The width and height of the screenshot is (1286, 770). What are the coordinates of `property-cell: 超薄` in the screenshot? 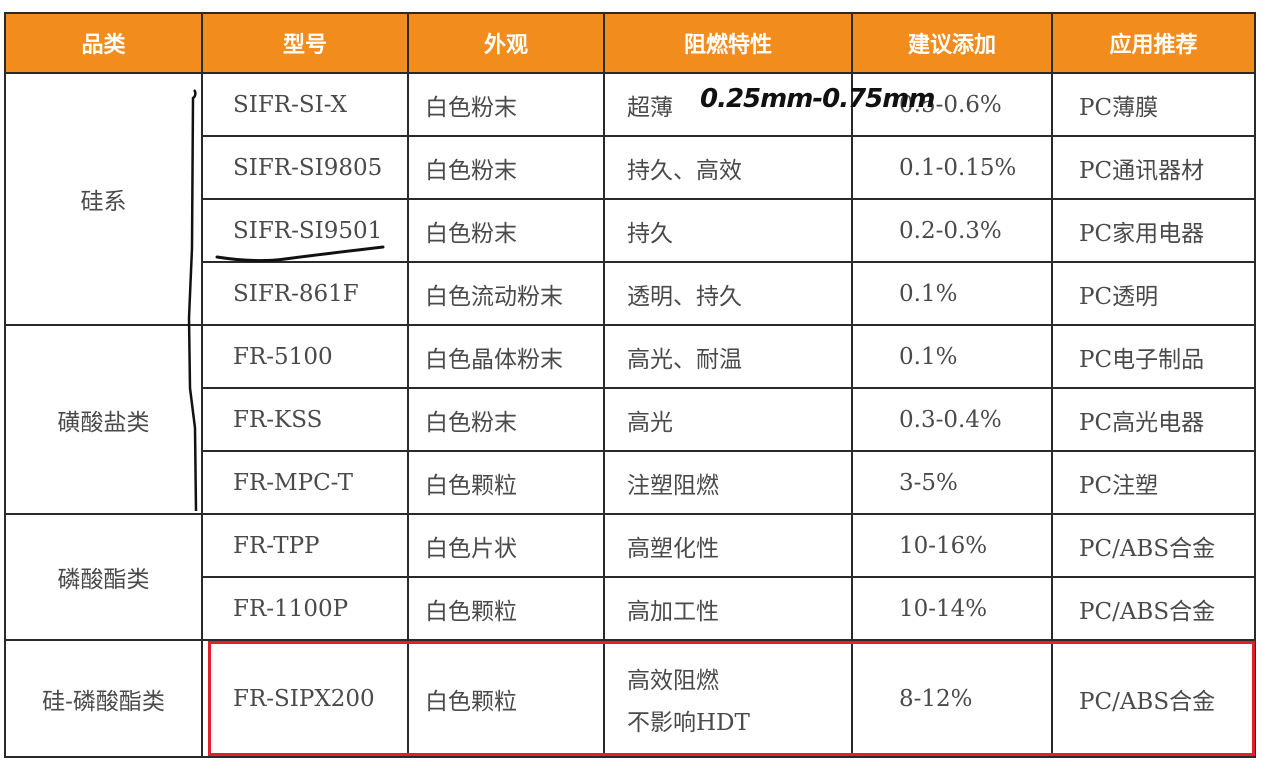 It's located at (728, 104).